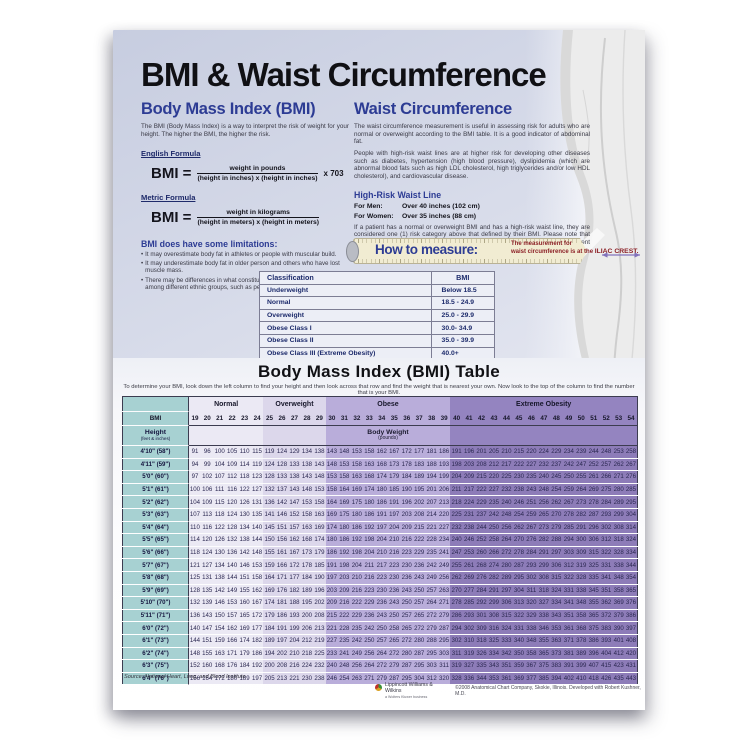 This screenshot has width=750, height=750. Describe the element at coordinates (581, 591) in the screenshot. I see `weight-cell: 338` at that location.